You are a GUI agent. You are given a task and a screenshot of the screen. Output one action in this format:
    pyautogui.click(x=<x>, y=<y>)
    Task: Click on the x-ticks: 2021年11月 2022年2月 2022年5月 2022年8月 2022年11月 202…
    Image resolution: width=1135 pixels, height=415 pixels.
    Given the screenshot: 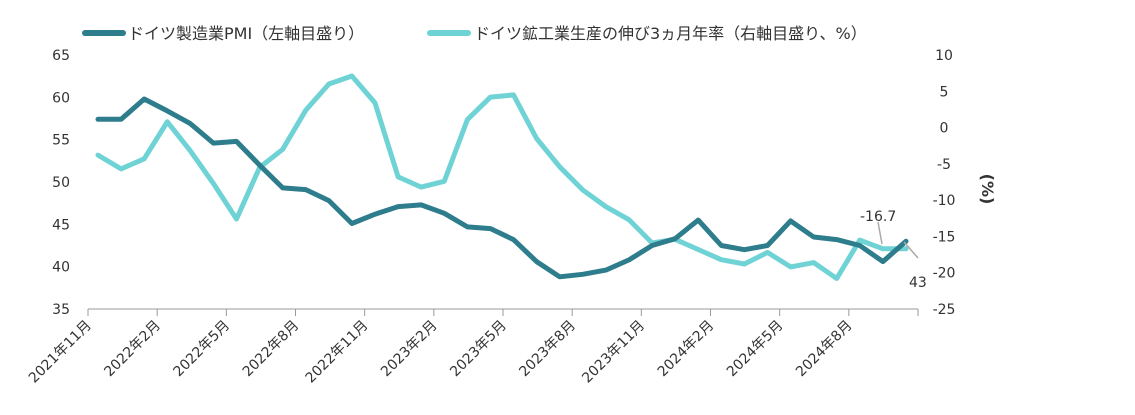 What is the action you would take?
    pyautogui.click(x=472, y=348)
    